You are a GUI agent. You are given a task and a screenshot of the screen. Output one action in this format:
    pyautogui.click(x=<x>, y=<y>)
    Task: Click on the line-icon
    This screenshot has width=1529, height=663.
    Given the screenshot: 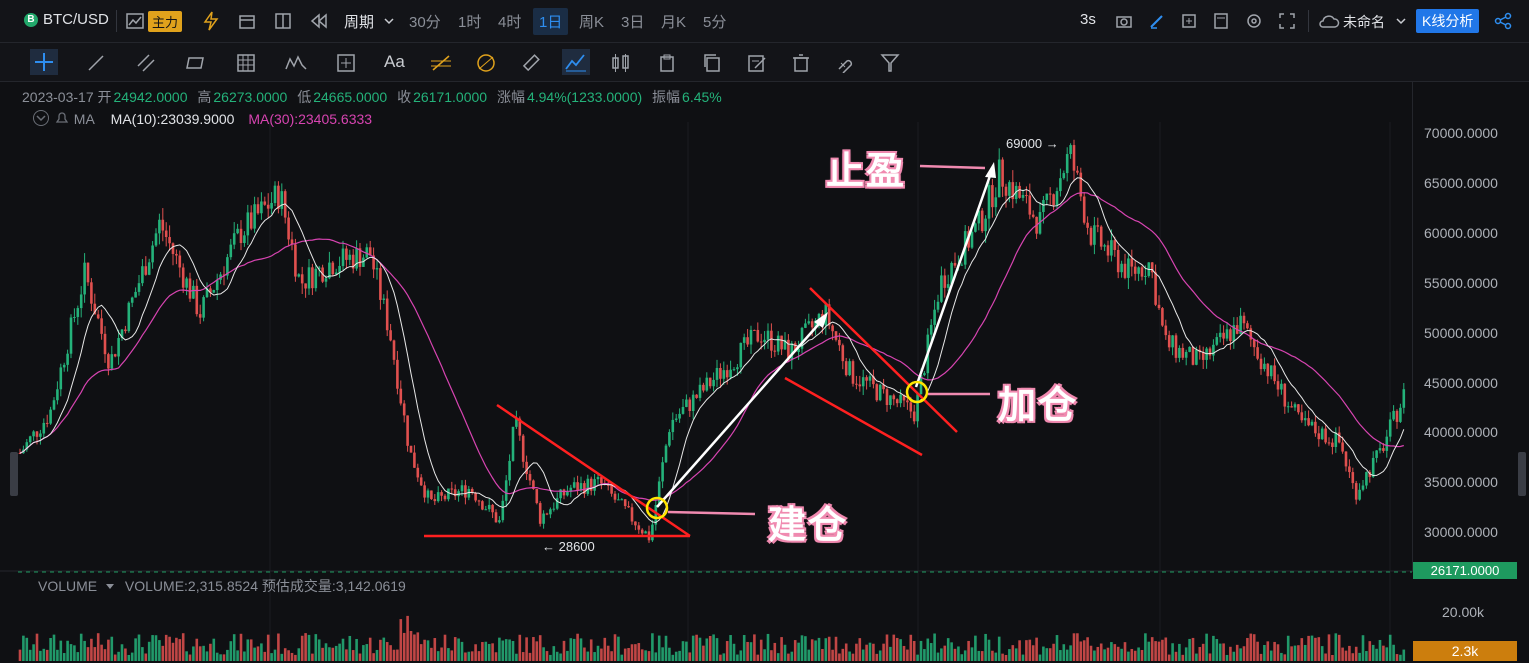 What is the action you would take?
    pyautogui.click(x=96, y=63)
    